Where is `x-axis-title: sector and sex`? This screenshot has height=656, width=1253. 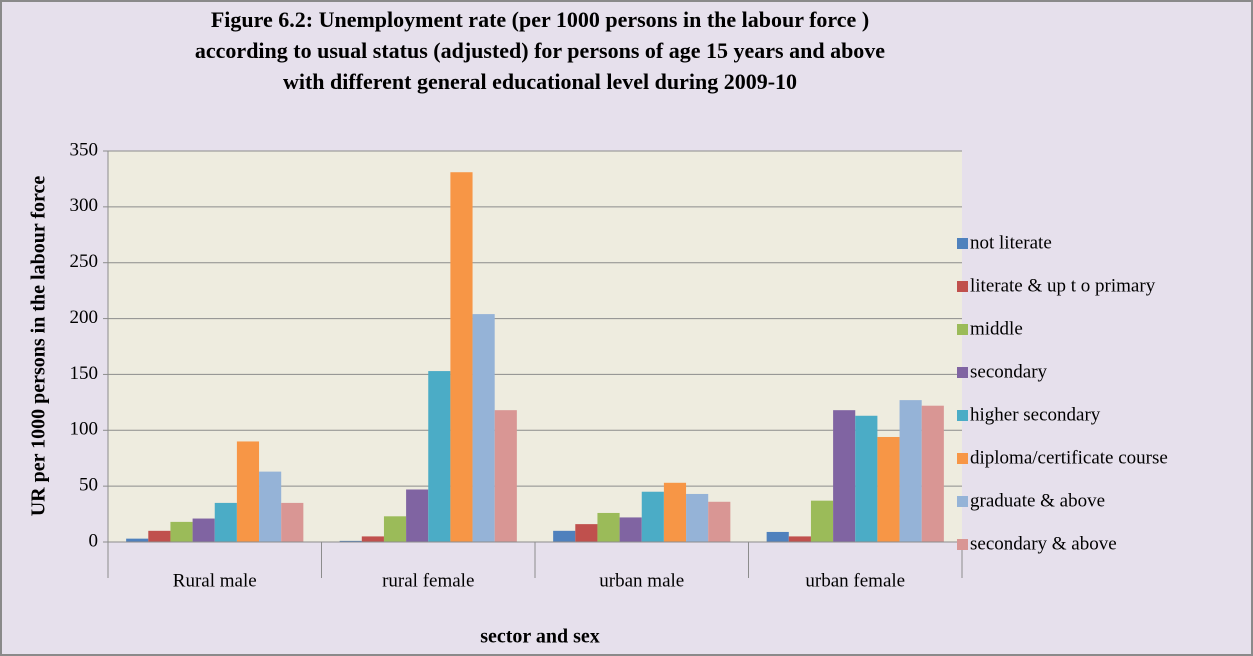
x-axis-title: sector and sex is located at coordinates (540, 637).